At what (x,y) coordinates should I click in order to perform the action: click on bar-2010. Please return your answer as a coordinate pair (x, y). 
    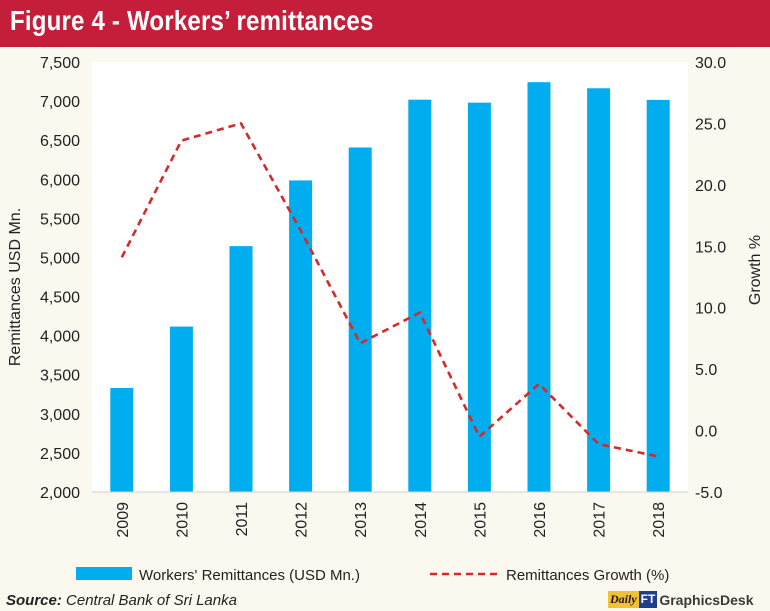
    Looking at the image, I should click on (181, 409).